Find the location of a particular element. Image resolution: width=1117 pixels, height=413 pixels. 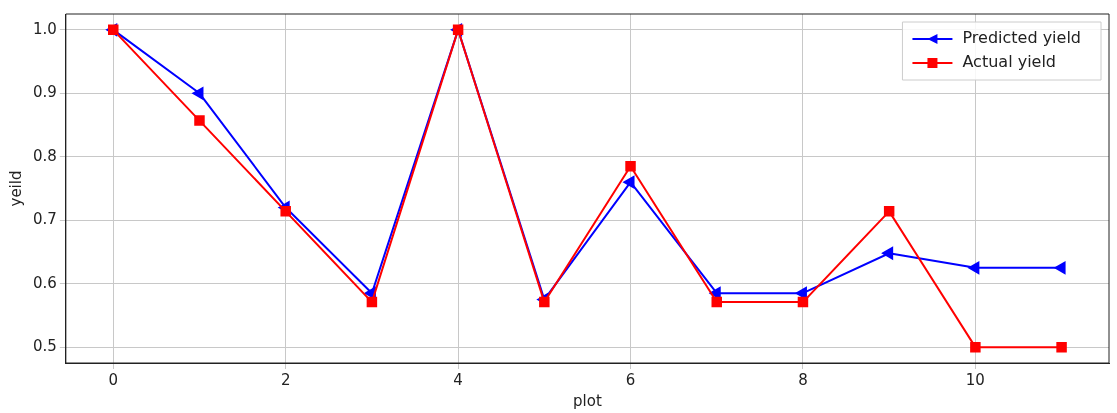

y-tick-label: 0.6 is located at coordinates (45, 282).